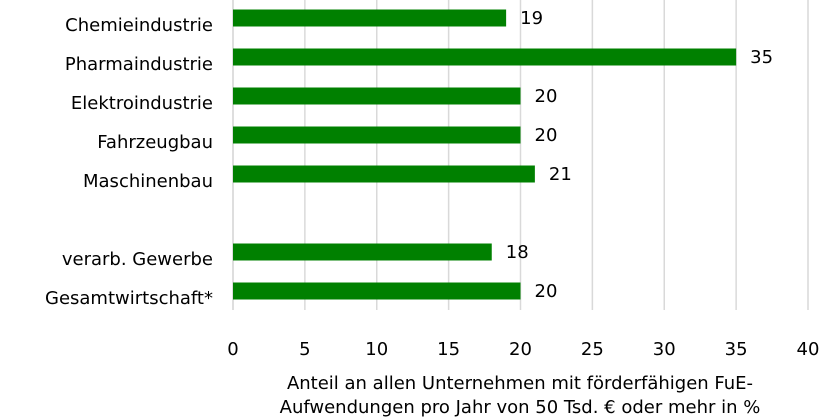  Describe the element at coordinates (129, 298) in the screenshot. I see `y-tick-label: Gesamtwirtschaft*` at that location.